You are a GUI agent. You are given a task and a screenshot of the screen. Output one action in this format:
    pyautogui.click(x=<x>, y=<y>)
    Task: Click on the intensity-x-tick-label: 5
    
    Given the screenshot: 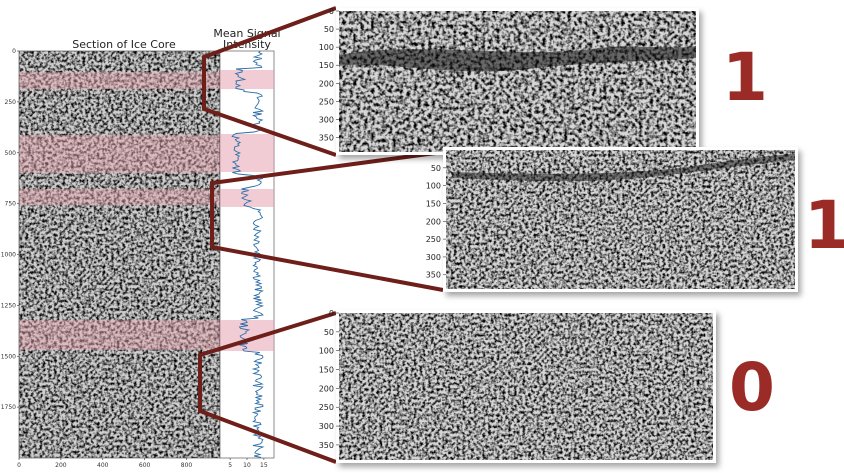 What is the action you would take?
    pyautogui.click(x=230, y=465)
    